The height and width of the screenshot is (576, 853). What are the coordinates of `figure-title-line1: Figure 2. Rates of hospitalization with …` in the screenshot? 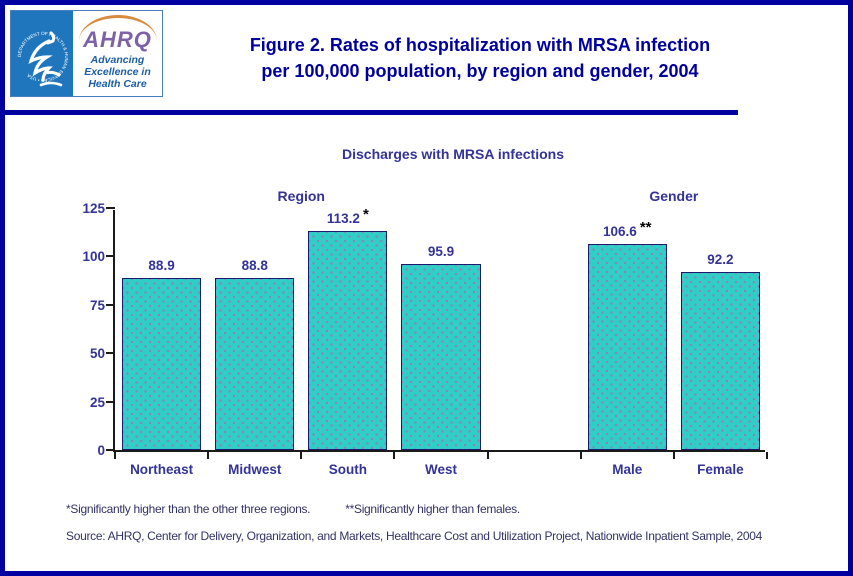 It's located at (480, 45).